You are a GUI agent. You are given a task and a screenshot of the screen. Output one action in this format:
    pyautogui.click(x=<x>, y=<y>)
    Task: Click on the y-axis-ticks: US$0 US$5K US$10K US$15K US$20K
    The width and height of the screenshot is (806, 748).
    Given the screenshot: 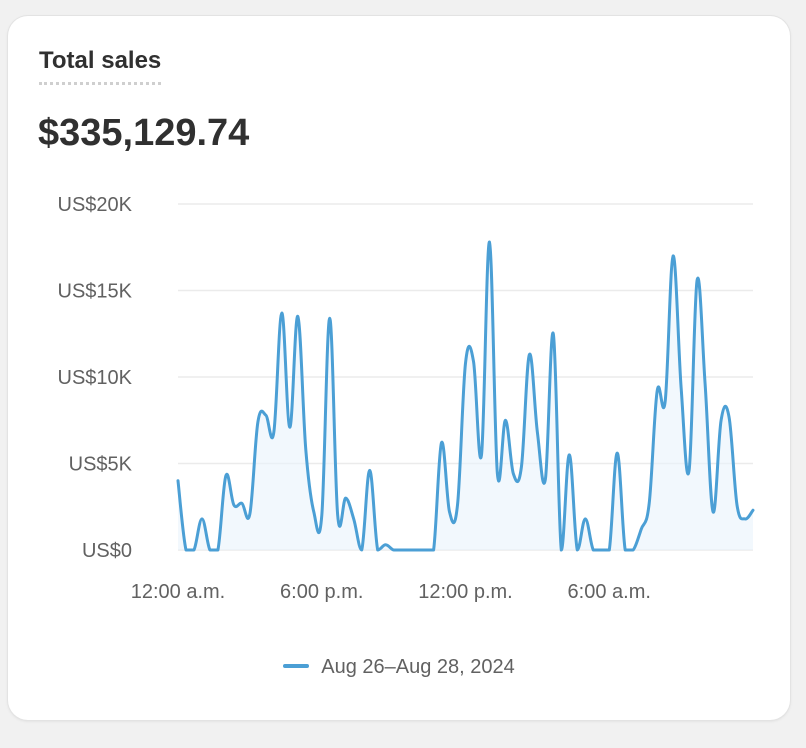 What is the action you would take?
    pyautogui.click(x=95, y=378)
    